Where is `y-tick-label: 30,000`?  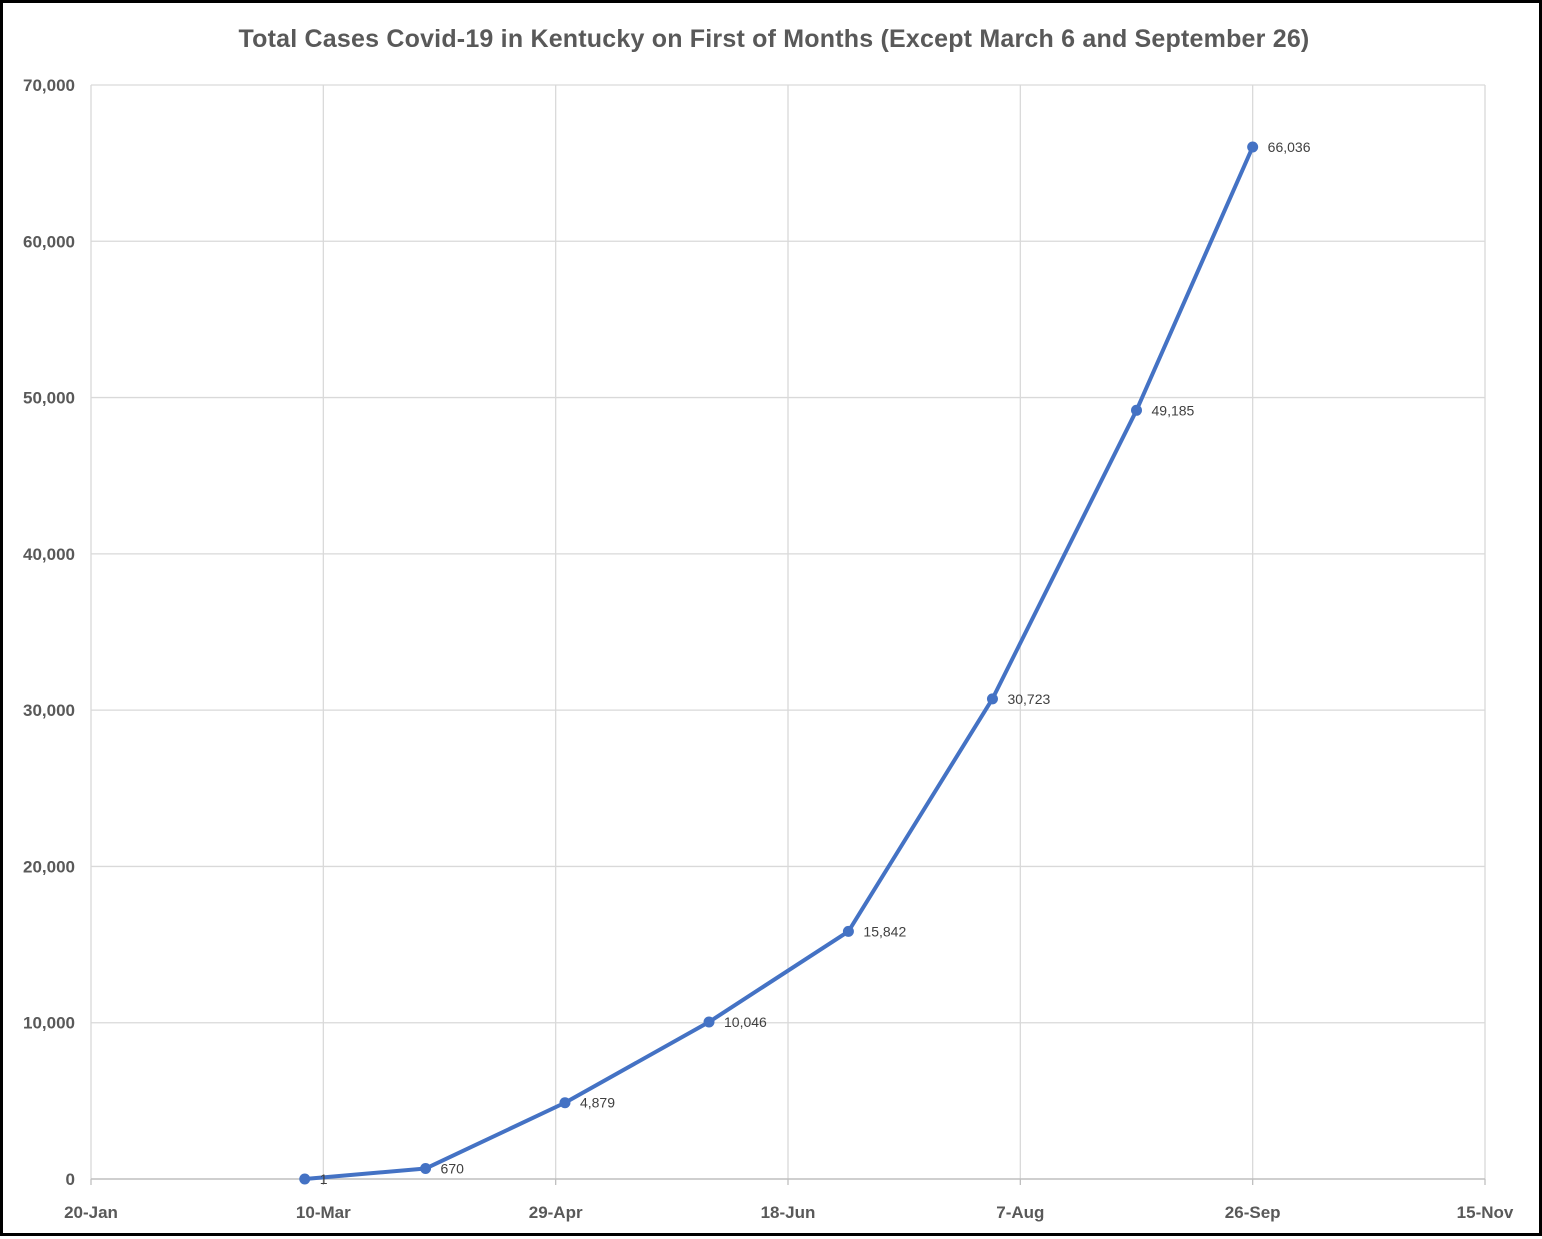
y-tick-label: 30,000 is located at coordinates (49, 710).